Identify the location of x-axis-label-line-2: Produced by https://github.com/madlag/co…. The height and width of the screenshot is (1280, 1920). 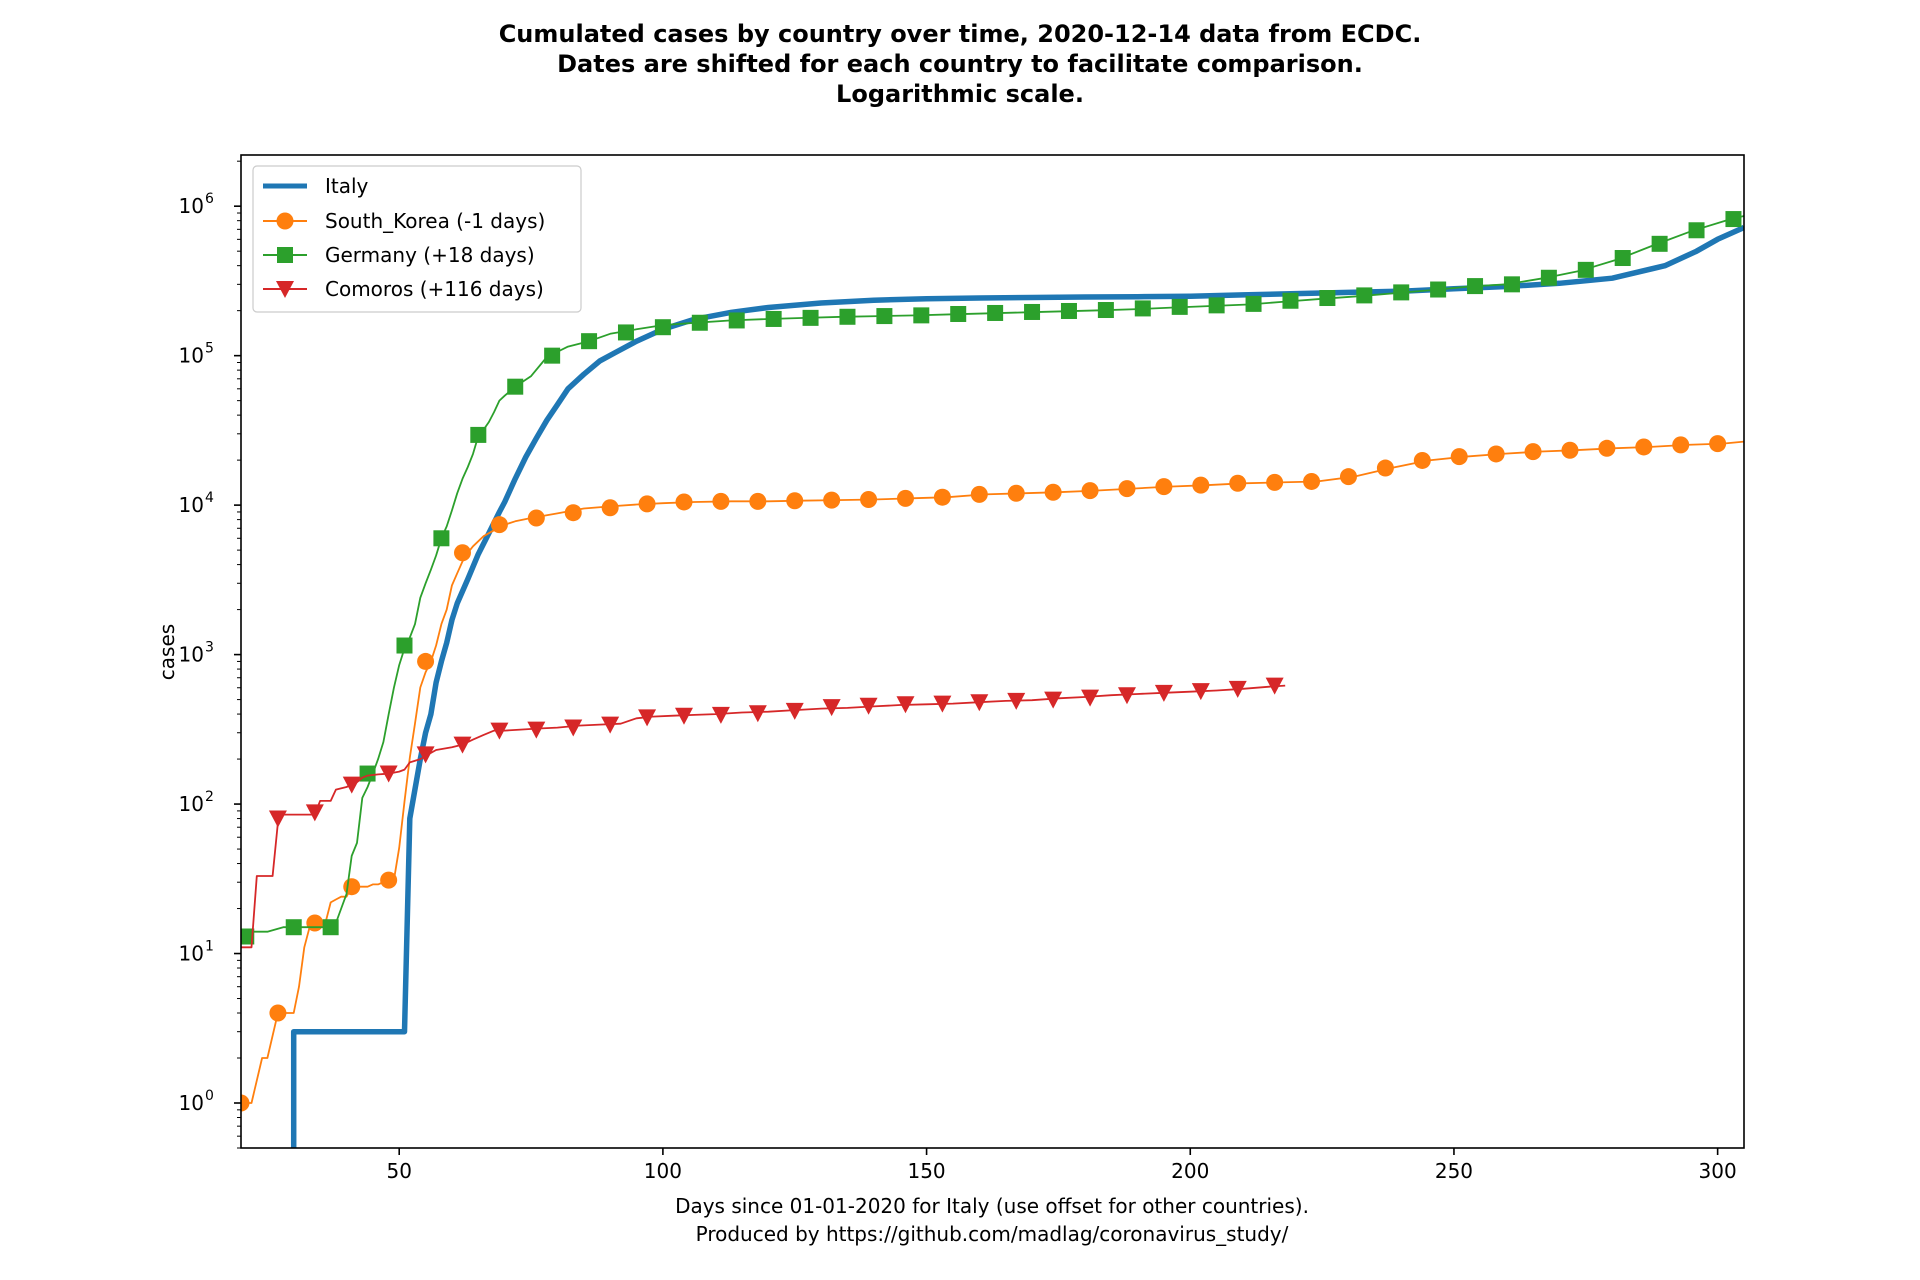
(992, 1234).